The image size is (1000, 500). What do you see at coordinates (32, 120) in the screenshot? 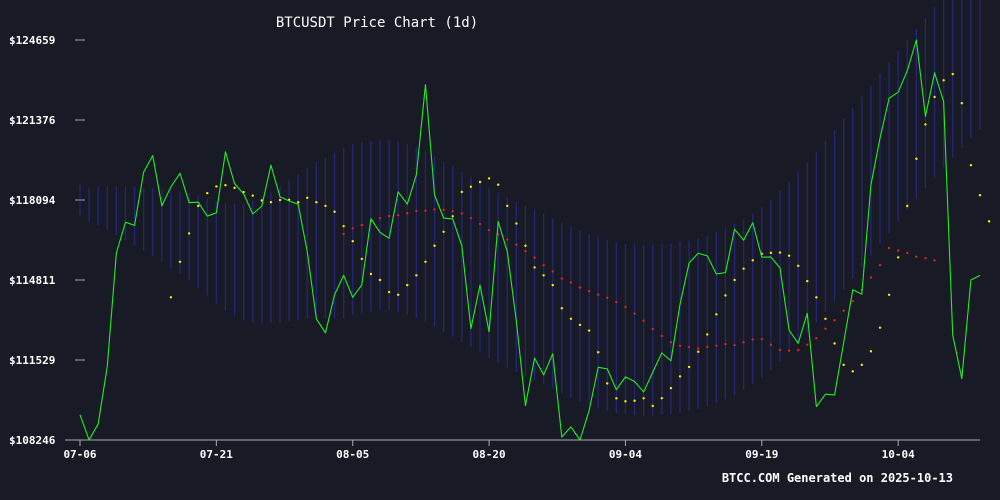
I see `y-tick-label: $121376` at bounding box center [32, 120].